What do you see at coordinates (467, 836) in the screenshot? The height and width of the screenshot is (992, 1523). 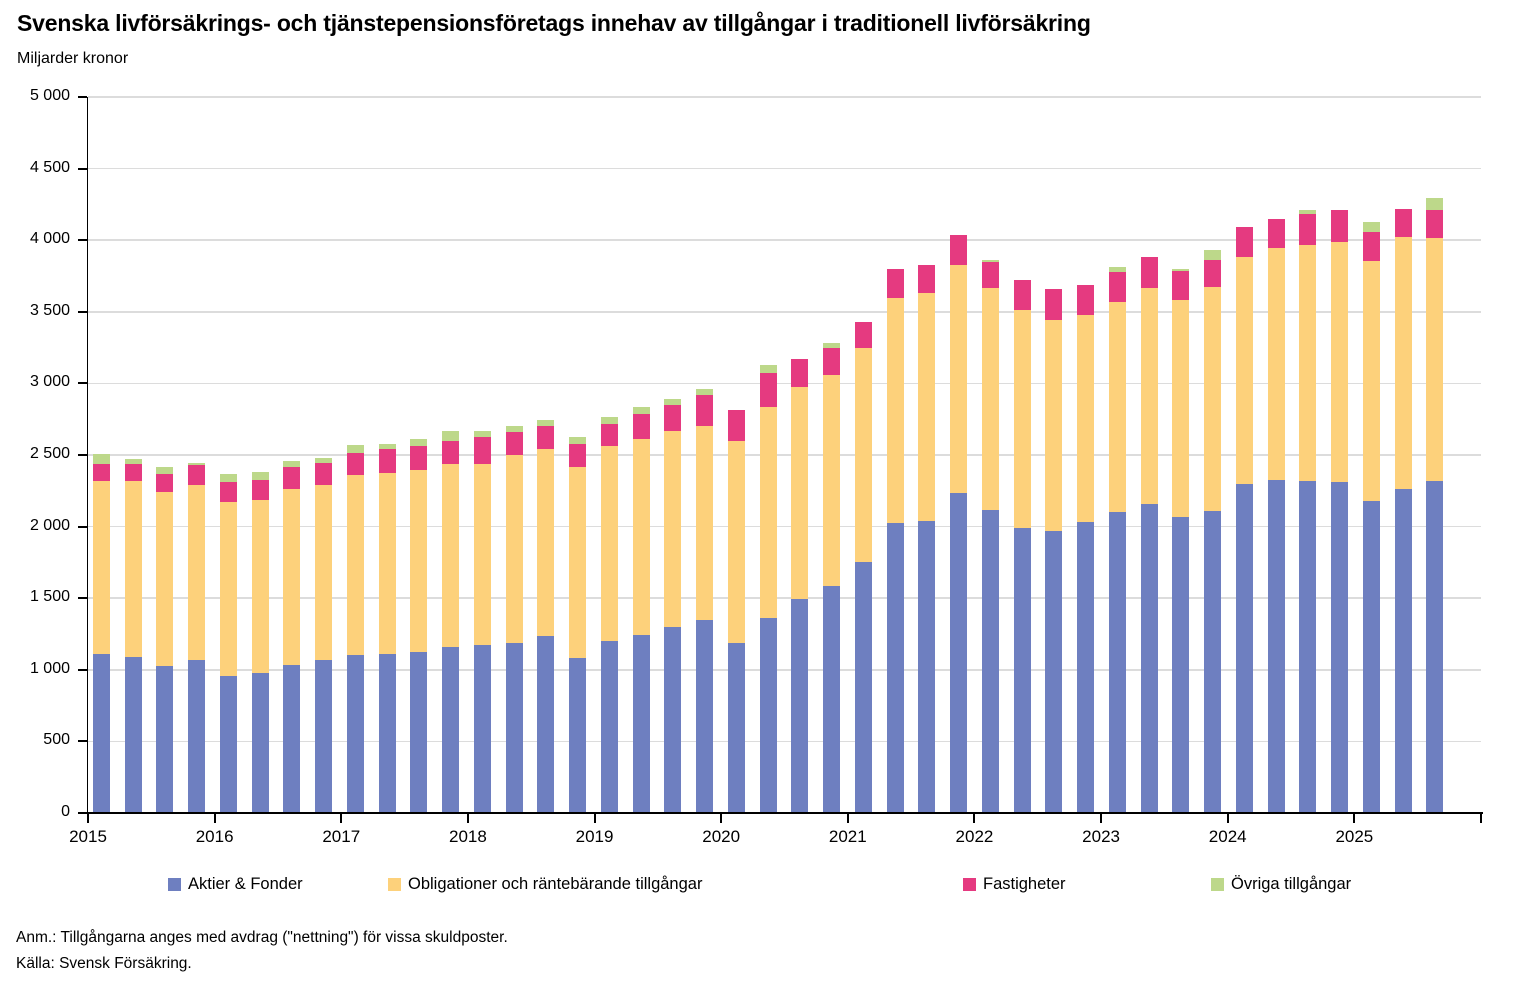 I see `x-year-label-2018: 2018` at bounding box center [467, 836].